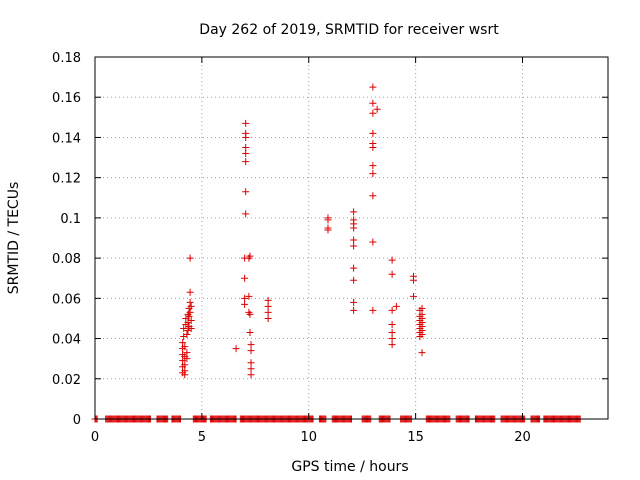 Image resolution: width=640 pixels, height=480 pixels. What do you see at coordinates (95, 437) in the screenshot?
I see `x-tick-label: 0` at bounding box center [95, 437].